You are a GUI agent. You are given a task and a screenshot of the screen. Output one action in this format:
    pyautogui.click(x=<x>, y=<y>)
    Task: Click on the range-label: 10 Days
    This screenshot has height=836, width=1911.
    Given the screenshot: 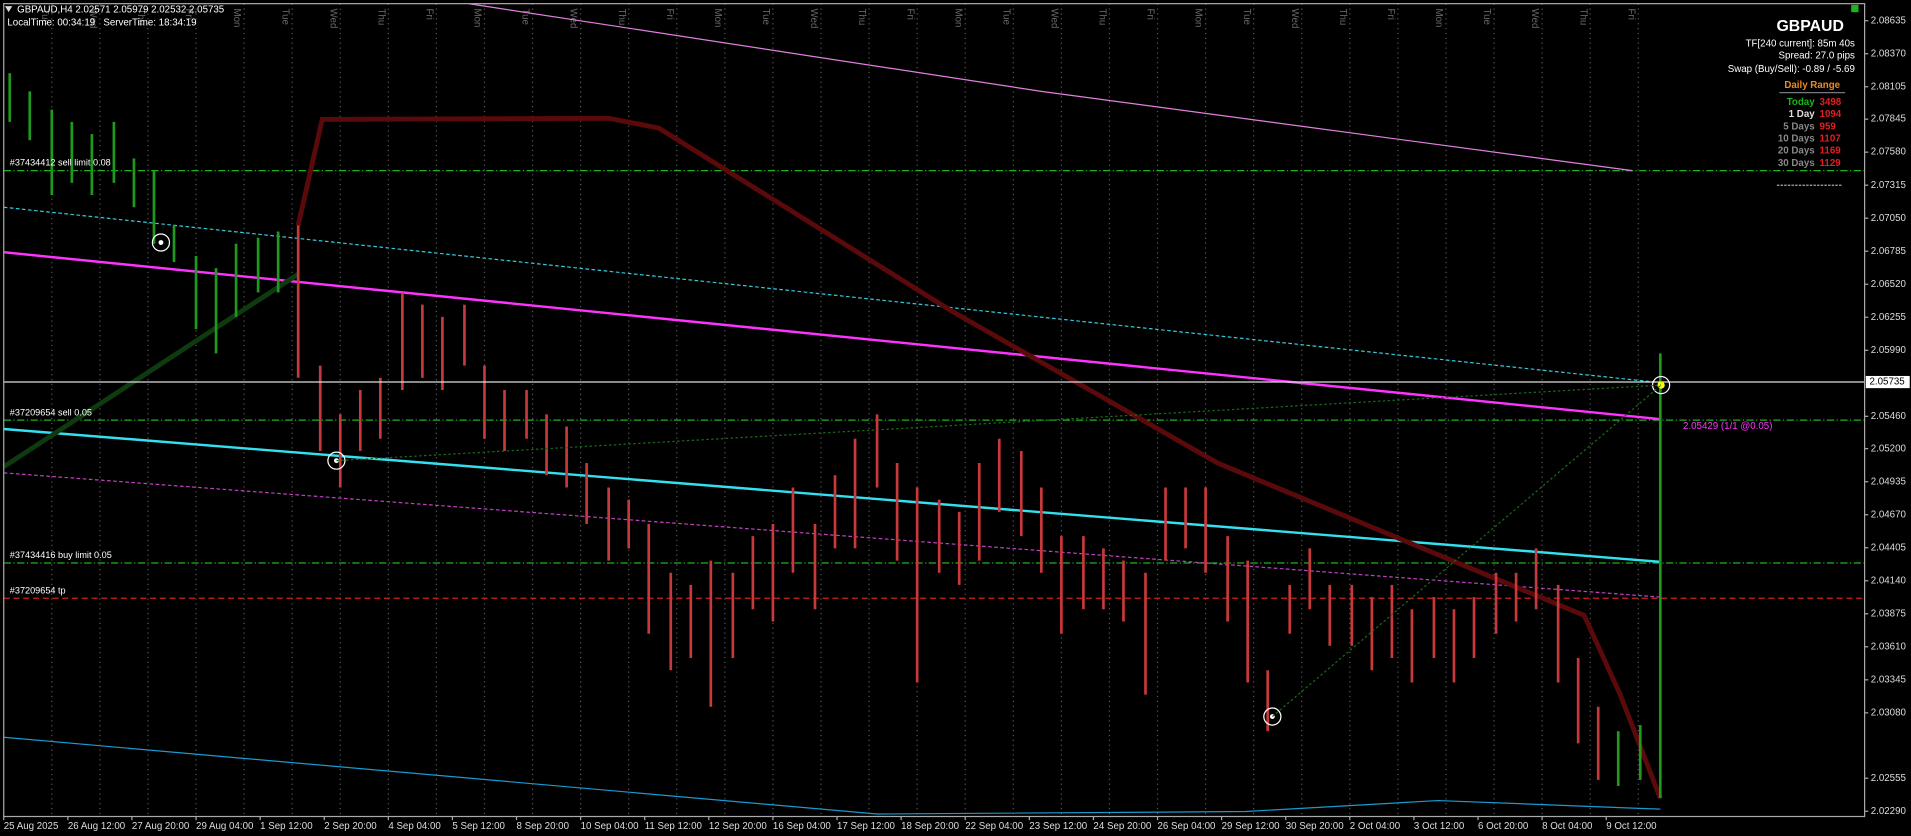 What is the action you would take?
    pyautogui.click(x=1796, y=139)
    